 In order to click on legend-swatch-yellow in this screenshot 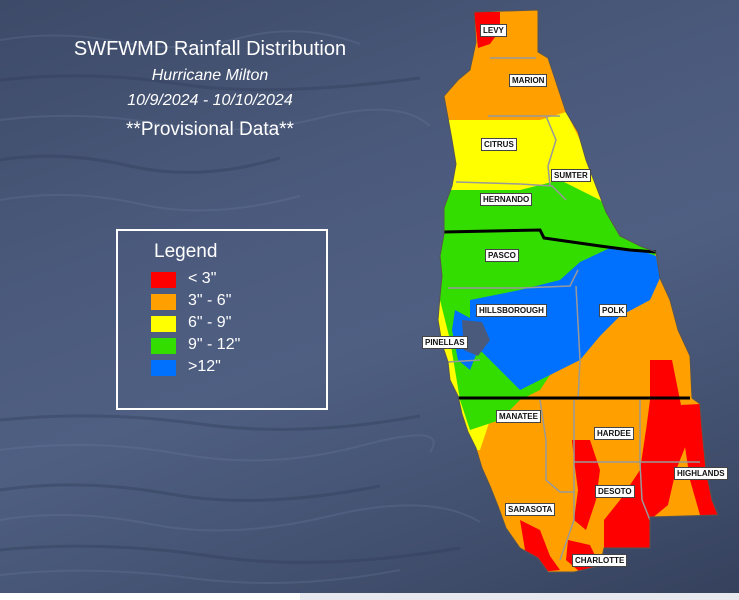, I will do `click(163, 324)`.